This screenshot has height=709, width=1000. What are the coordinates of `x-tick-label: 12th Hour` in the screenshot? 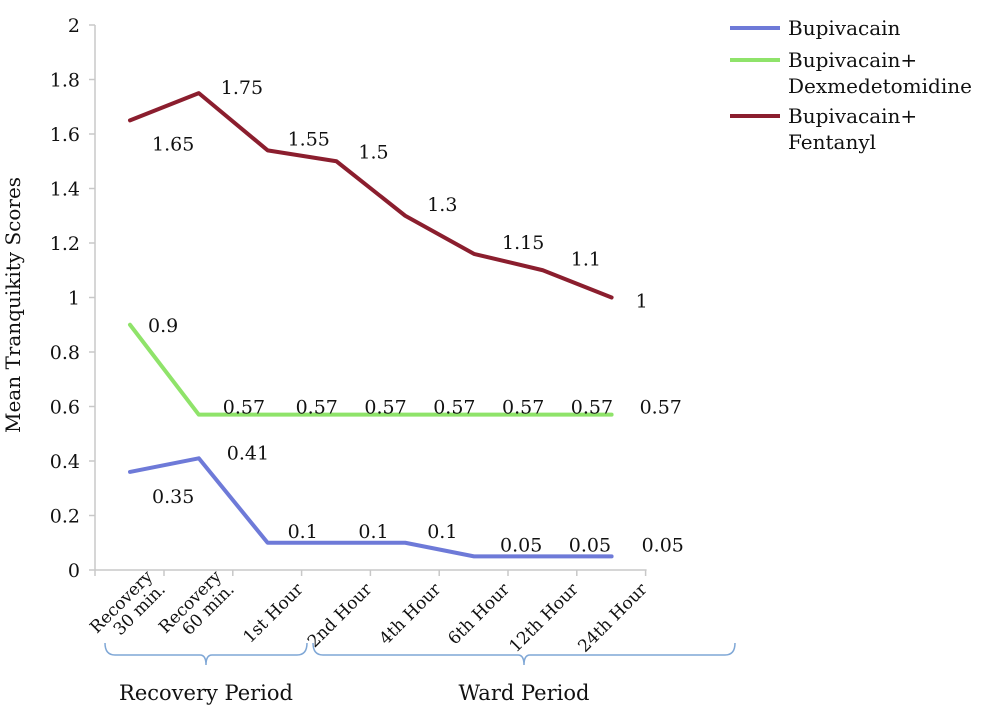 It's located at (545, 618).